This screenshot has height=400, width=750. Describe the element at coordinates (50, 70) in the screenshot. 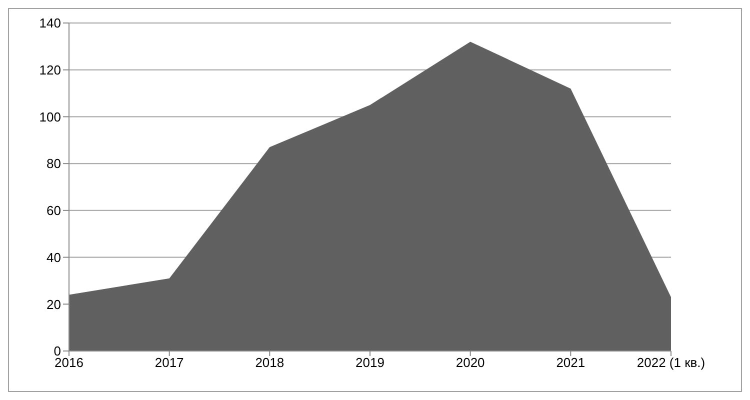

I see `y-tick-label: 120` at that location.